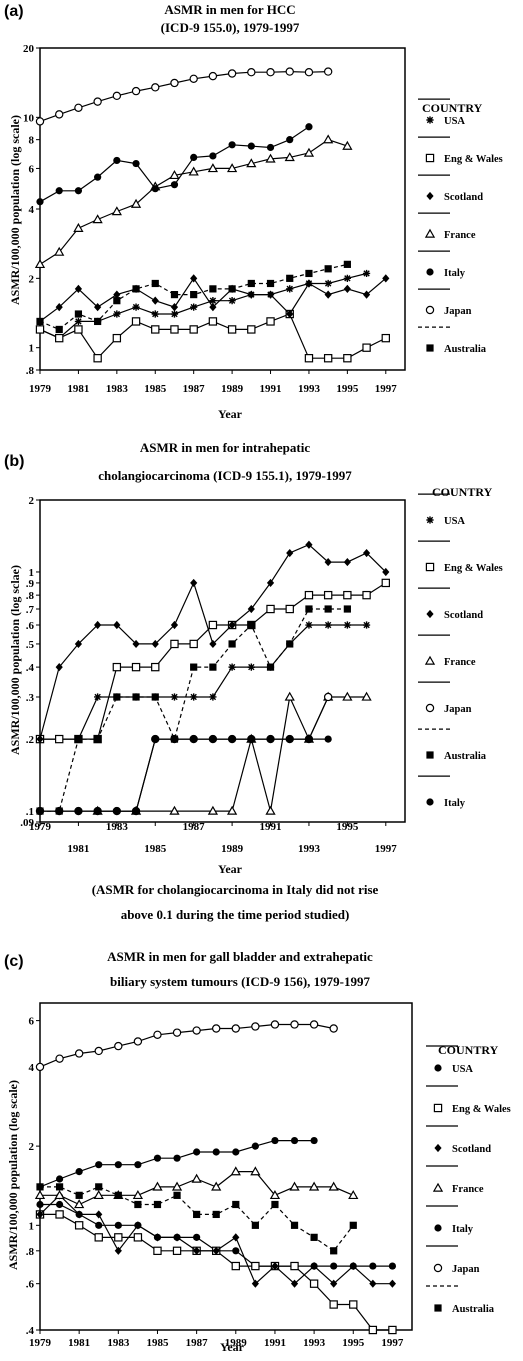 Image resolution: width=523 pixels, height=1361 pixels. Describe the element at coordinates (232, 389) in the screenshot. I see `chart-a-xtick-label: 1989` at that location.